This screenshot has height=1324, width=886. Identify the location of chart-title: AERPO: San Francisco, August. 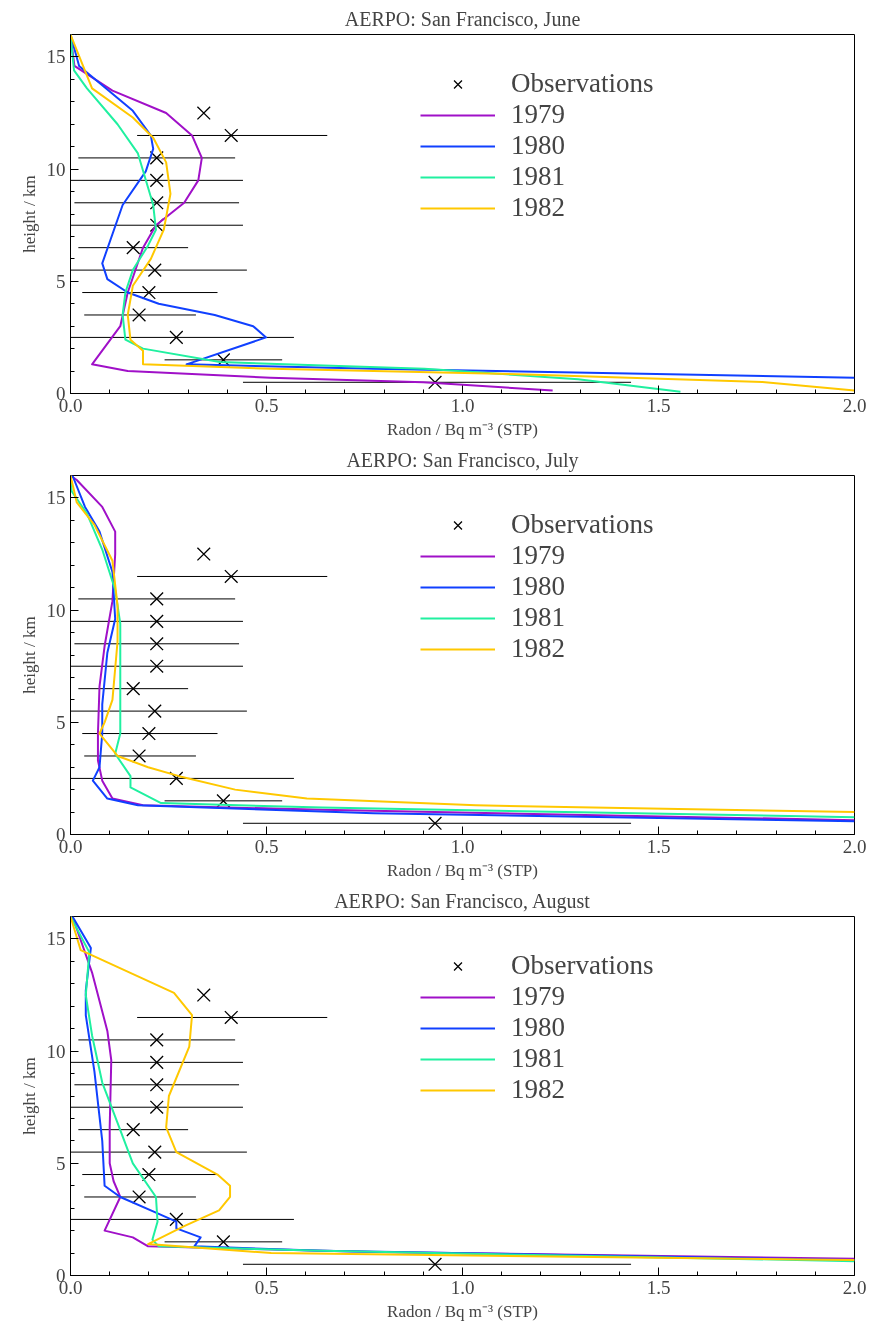
(462, 901).